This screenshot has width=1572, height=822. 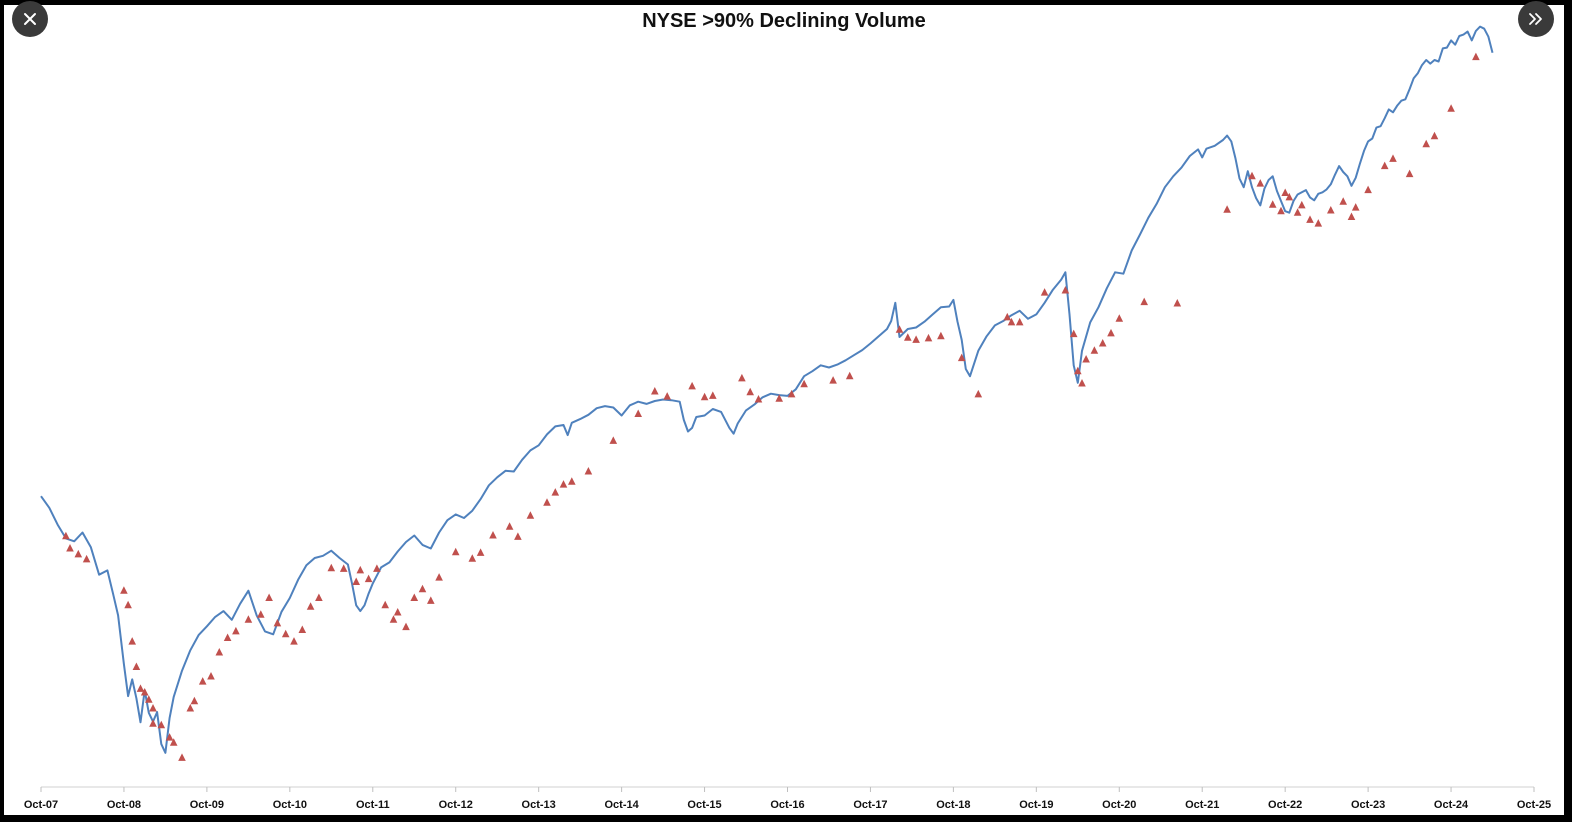 I want to click on x-tick-label: Oct-23, so click(x=1368, y=805).